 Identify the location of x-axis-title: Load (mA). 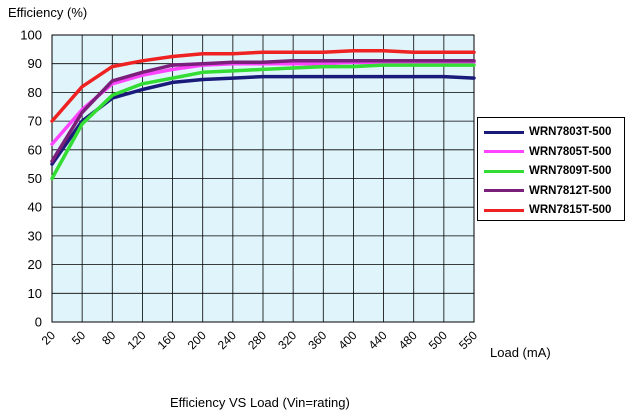
(520, 352).